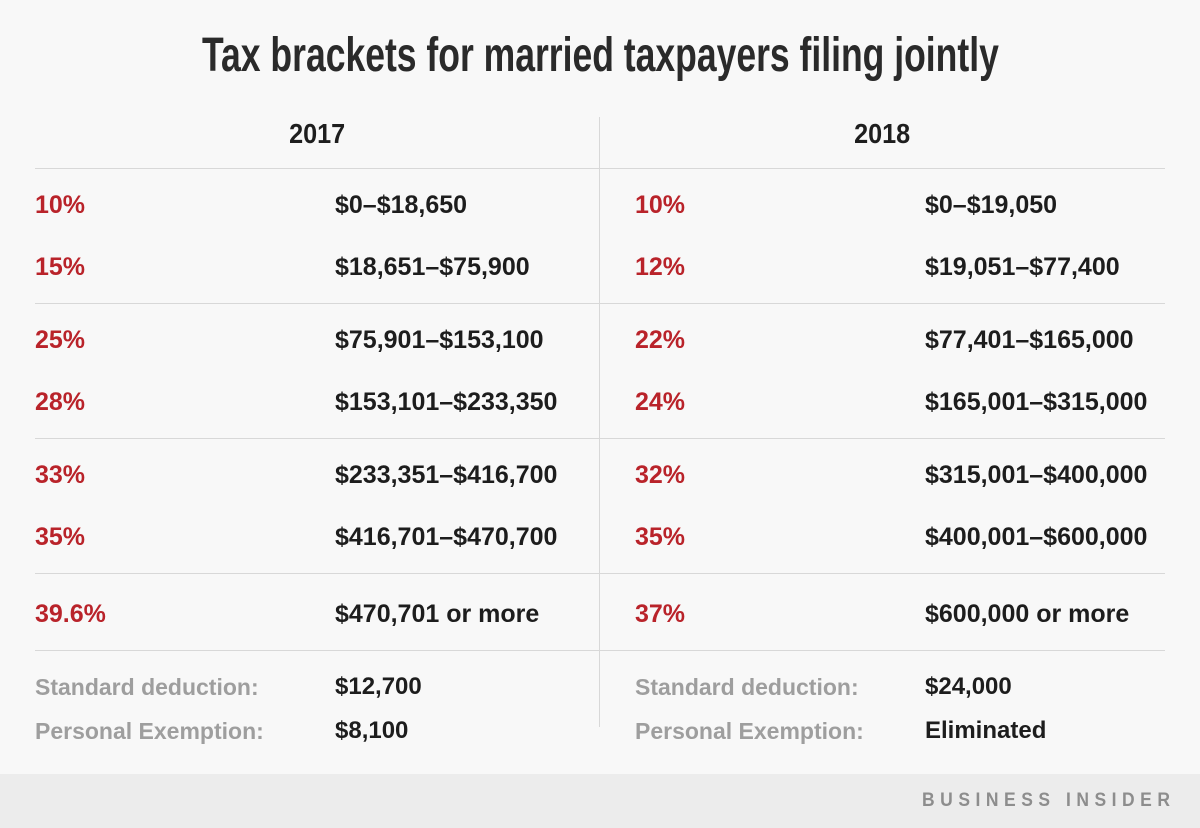  What do you see at coordinates (446, 401) in the screenshot?
I see `income-range: $153,101–$233,350` at bounding box center [446, 401].